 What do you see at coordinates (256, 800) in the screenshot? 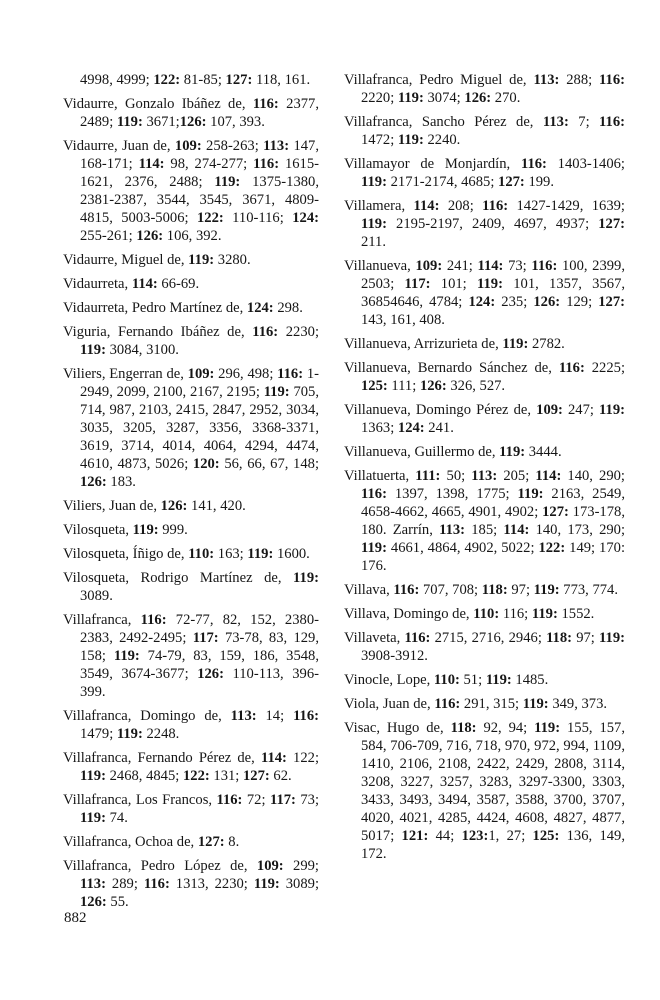
I see `entry-text: 72;` at bounding box center [256, 800].